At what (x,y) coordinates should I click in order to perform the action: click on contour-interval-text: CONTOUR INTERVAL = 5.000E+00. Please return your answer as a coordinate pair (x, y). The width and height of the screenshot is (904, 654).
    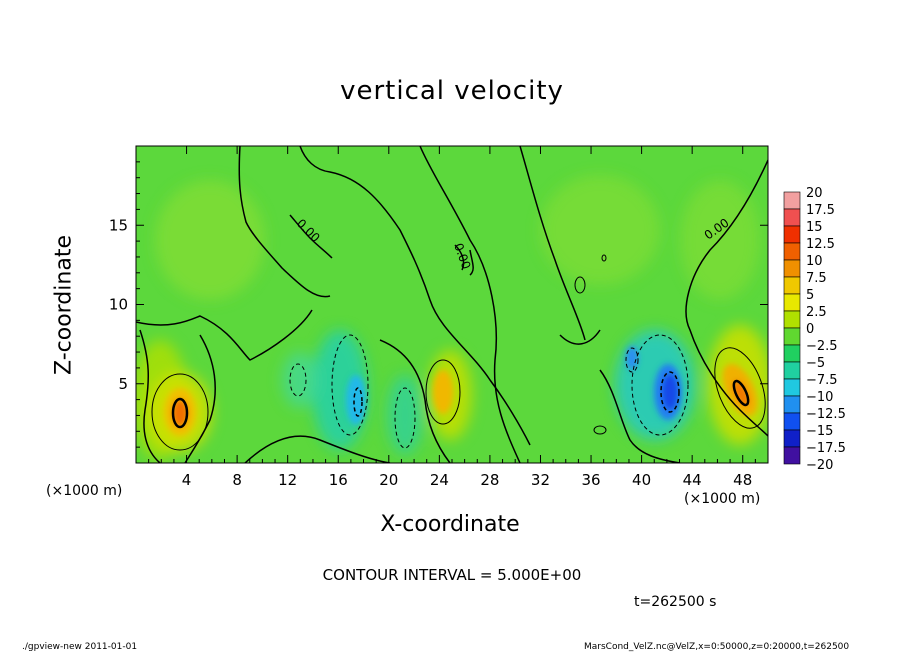
    Looking at the image, I should click on (452, 575).